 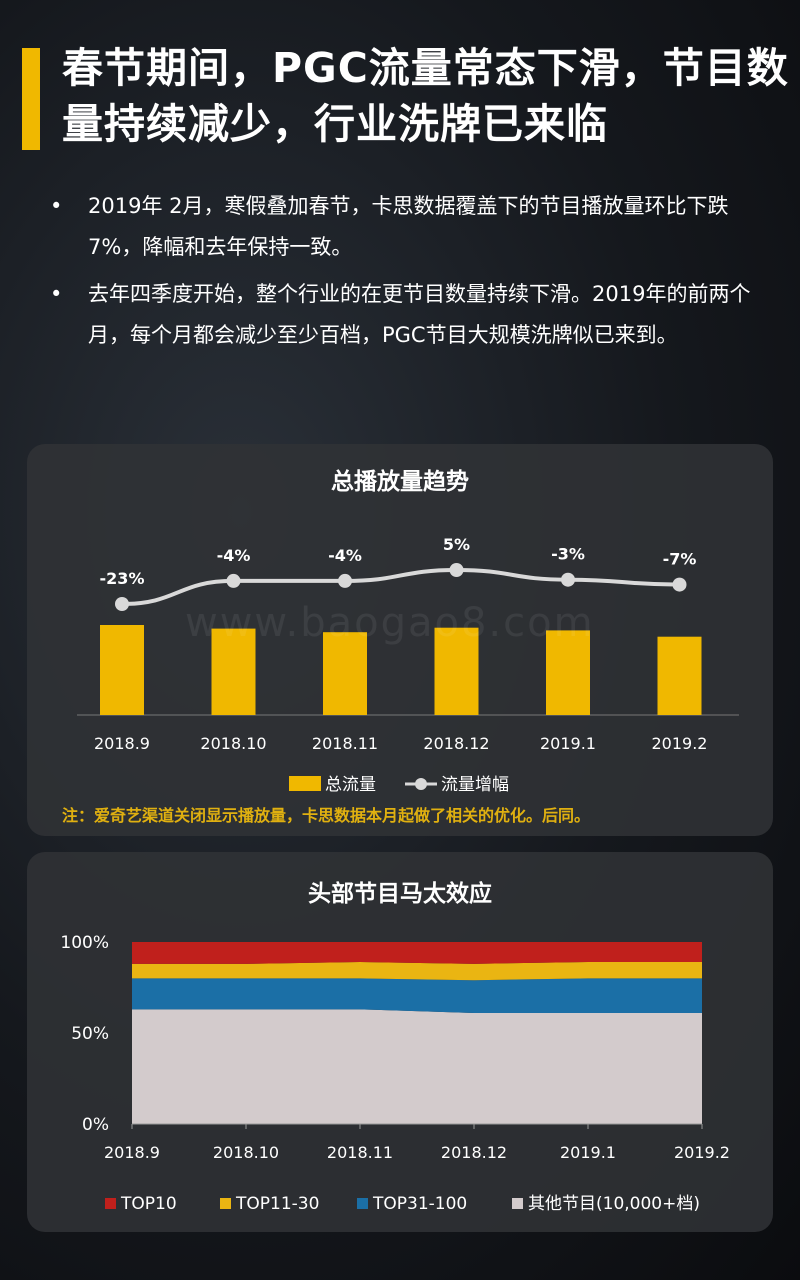 I want to click on chart-note: 注：爱奇艺渠道关闭显示播放量，卡思数据本月起做了相关的优化。后同。, so click(x=326, y=815).